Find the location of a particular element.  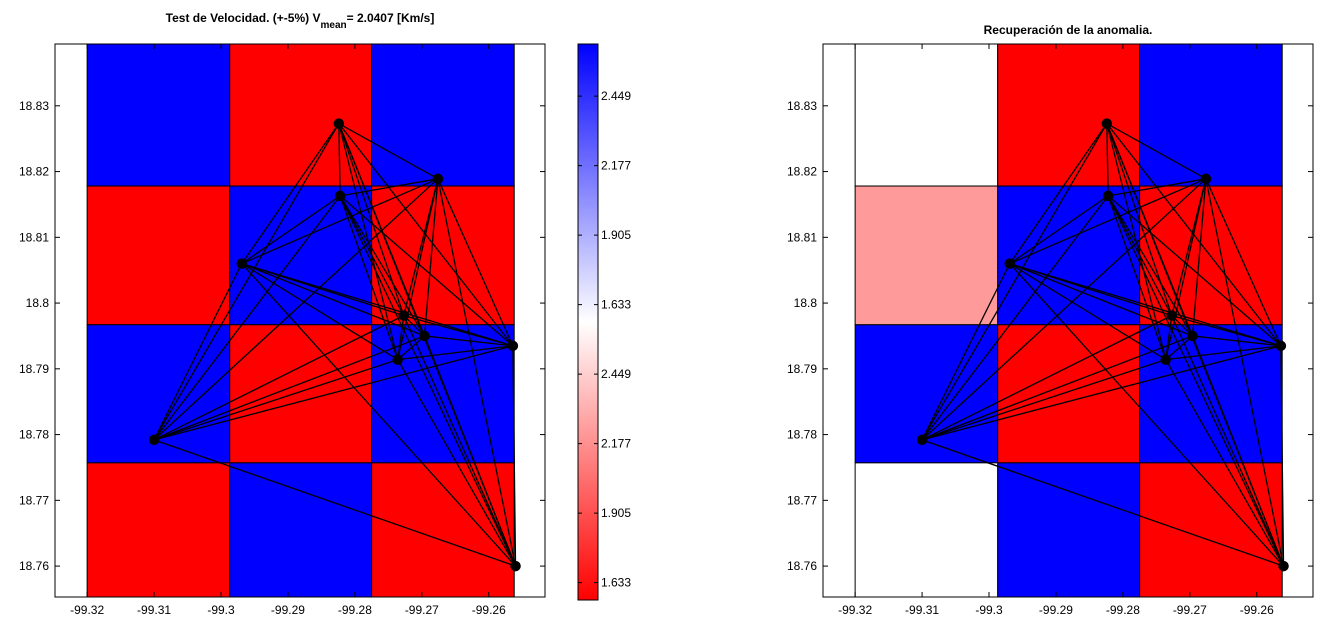

y-tick-label: 18.79 is located at coordinates (34, 369).